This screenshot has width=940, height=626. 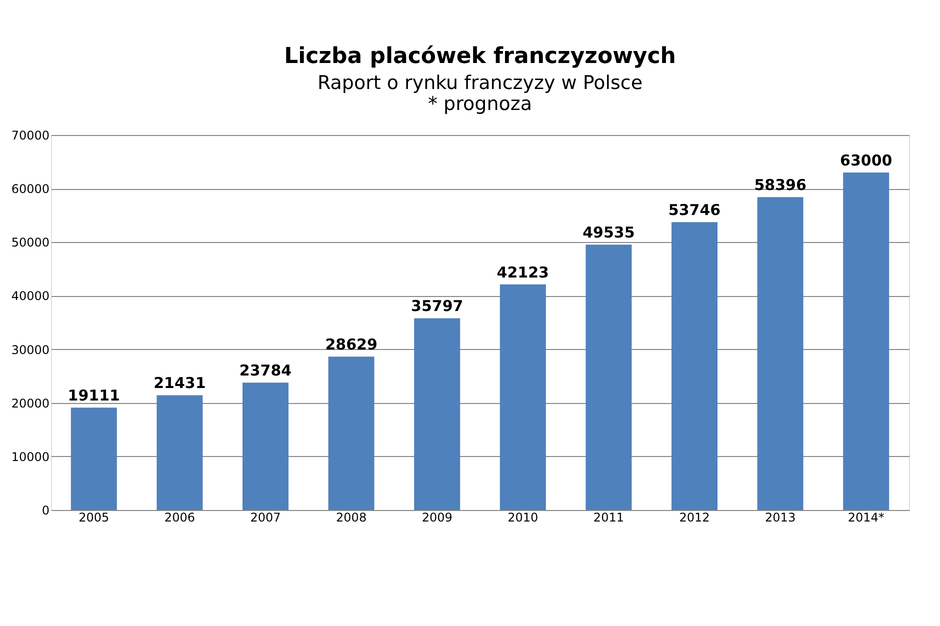 What do you see at coordinates (523, 517) in the screenshot?
I see `x-tick-label: 2010` at bounding box center [523, 517].